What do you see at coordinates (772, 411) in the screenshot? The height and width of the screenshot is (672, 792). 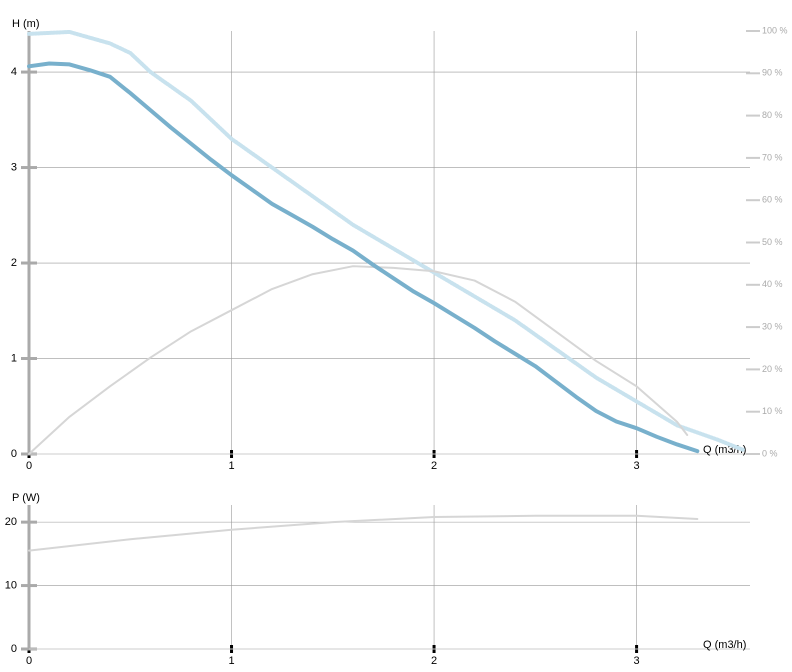 I see `y2-tick-label: 10 %` at bounding box center [772, 411].